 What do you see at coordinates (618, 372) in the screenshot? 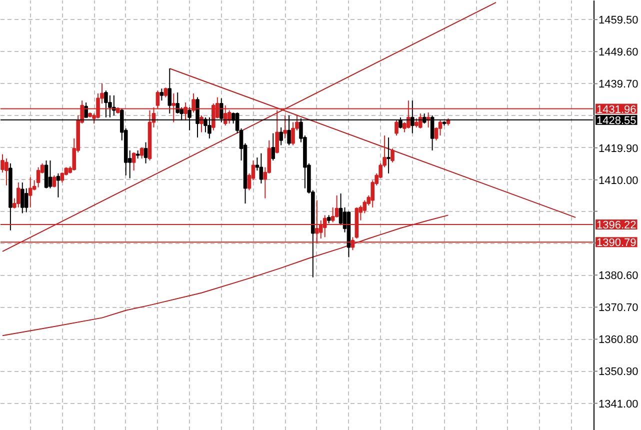
I see `y-tick-label: 1350.90` at bounding box center [618, 372].